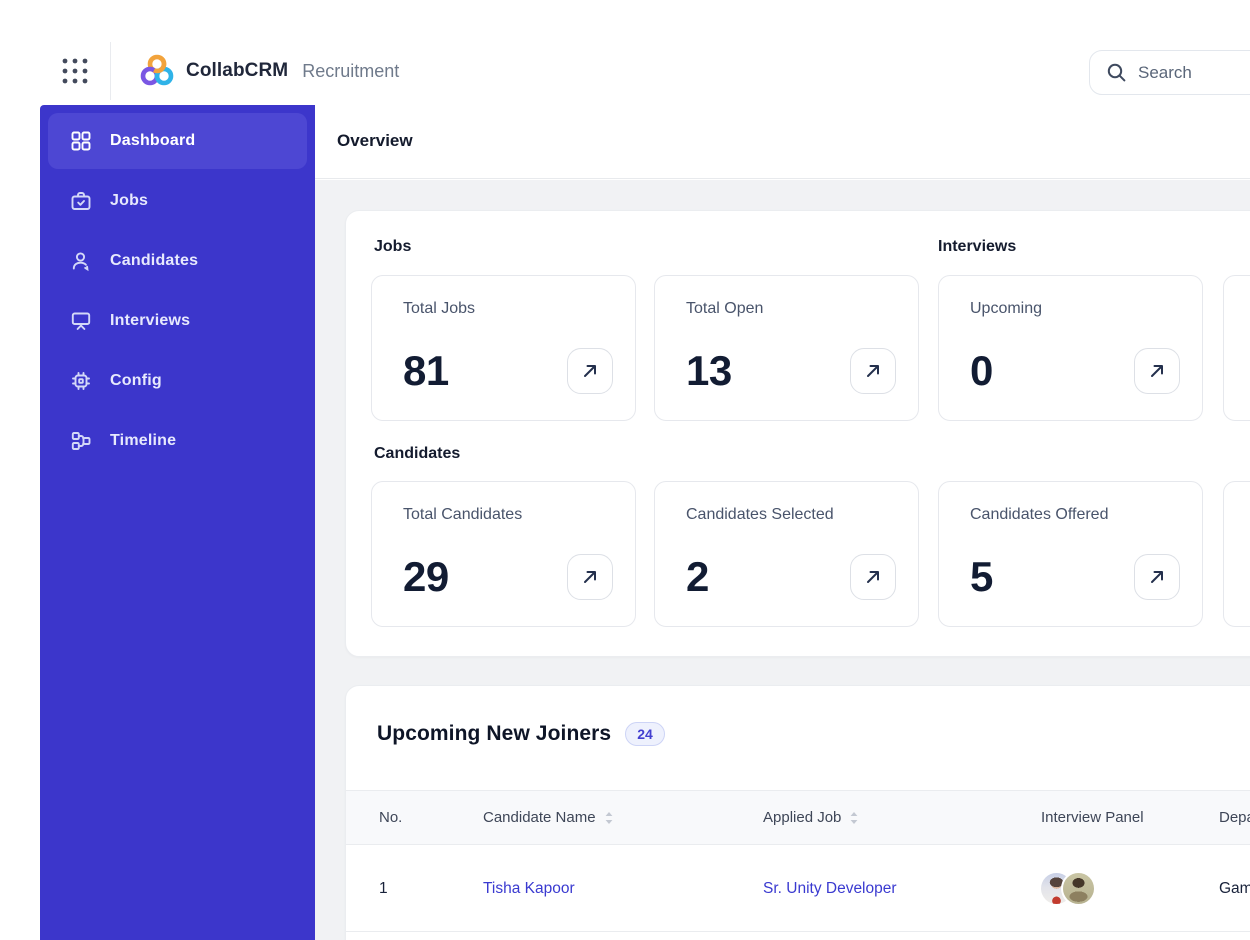  I want to click on stat-card-total-jobs: Total Jobs 81, so click(503, 348).